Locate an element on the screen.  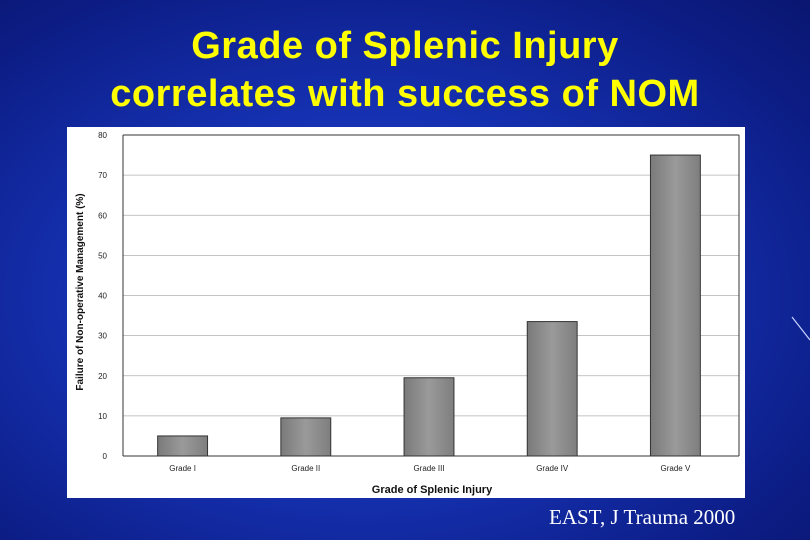
x-tick-label: Grade III is located at coordinates (428, 468).